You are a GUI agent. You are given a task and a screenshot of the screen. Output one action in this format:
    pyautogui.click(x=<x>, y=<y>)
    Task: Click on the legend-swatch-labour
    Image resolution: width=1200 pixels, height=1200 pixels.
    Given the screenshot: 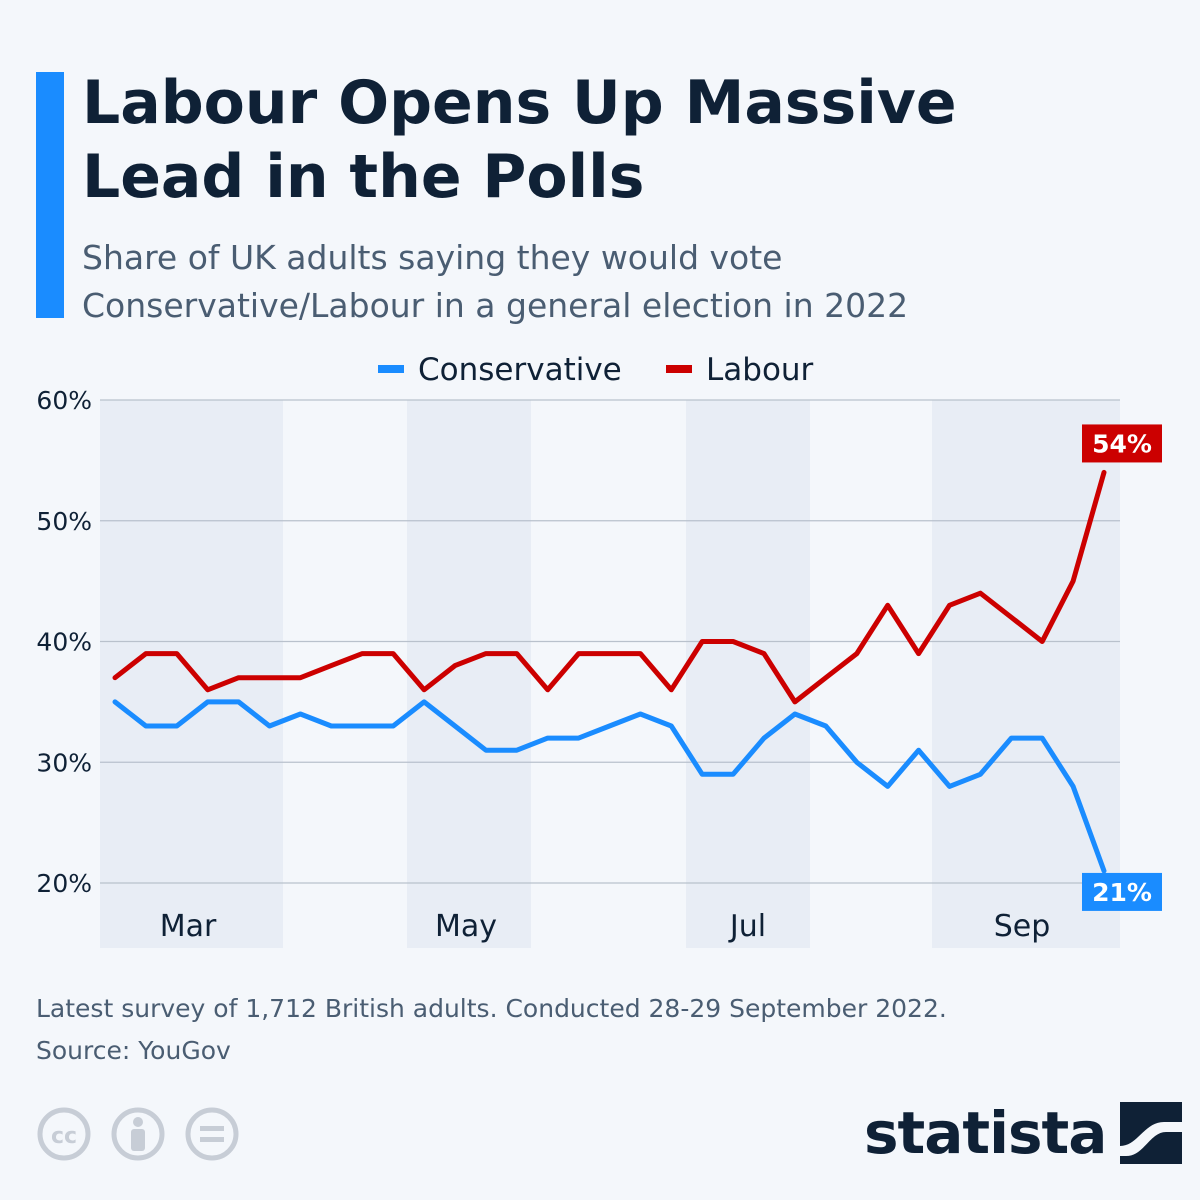 What is the action you would take?
    pyautogui.click(x=679, y=369)
    